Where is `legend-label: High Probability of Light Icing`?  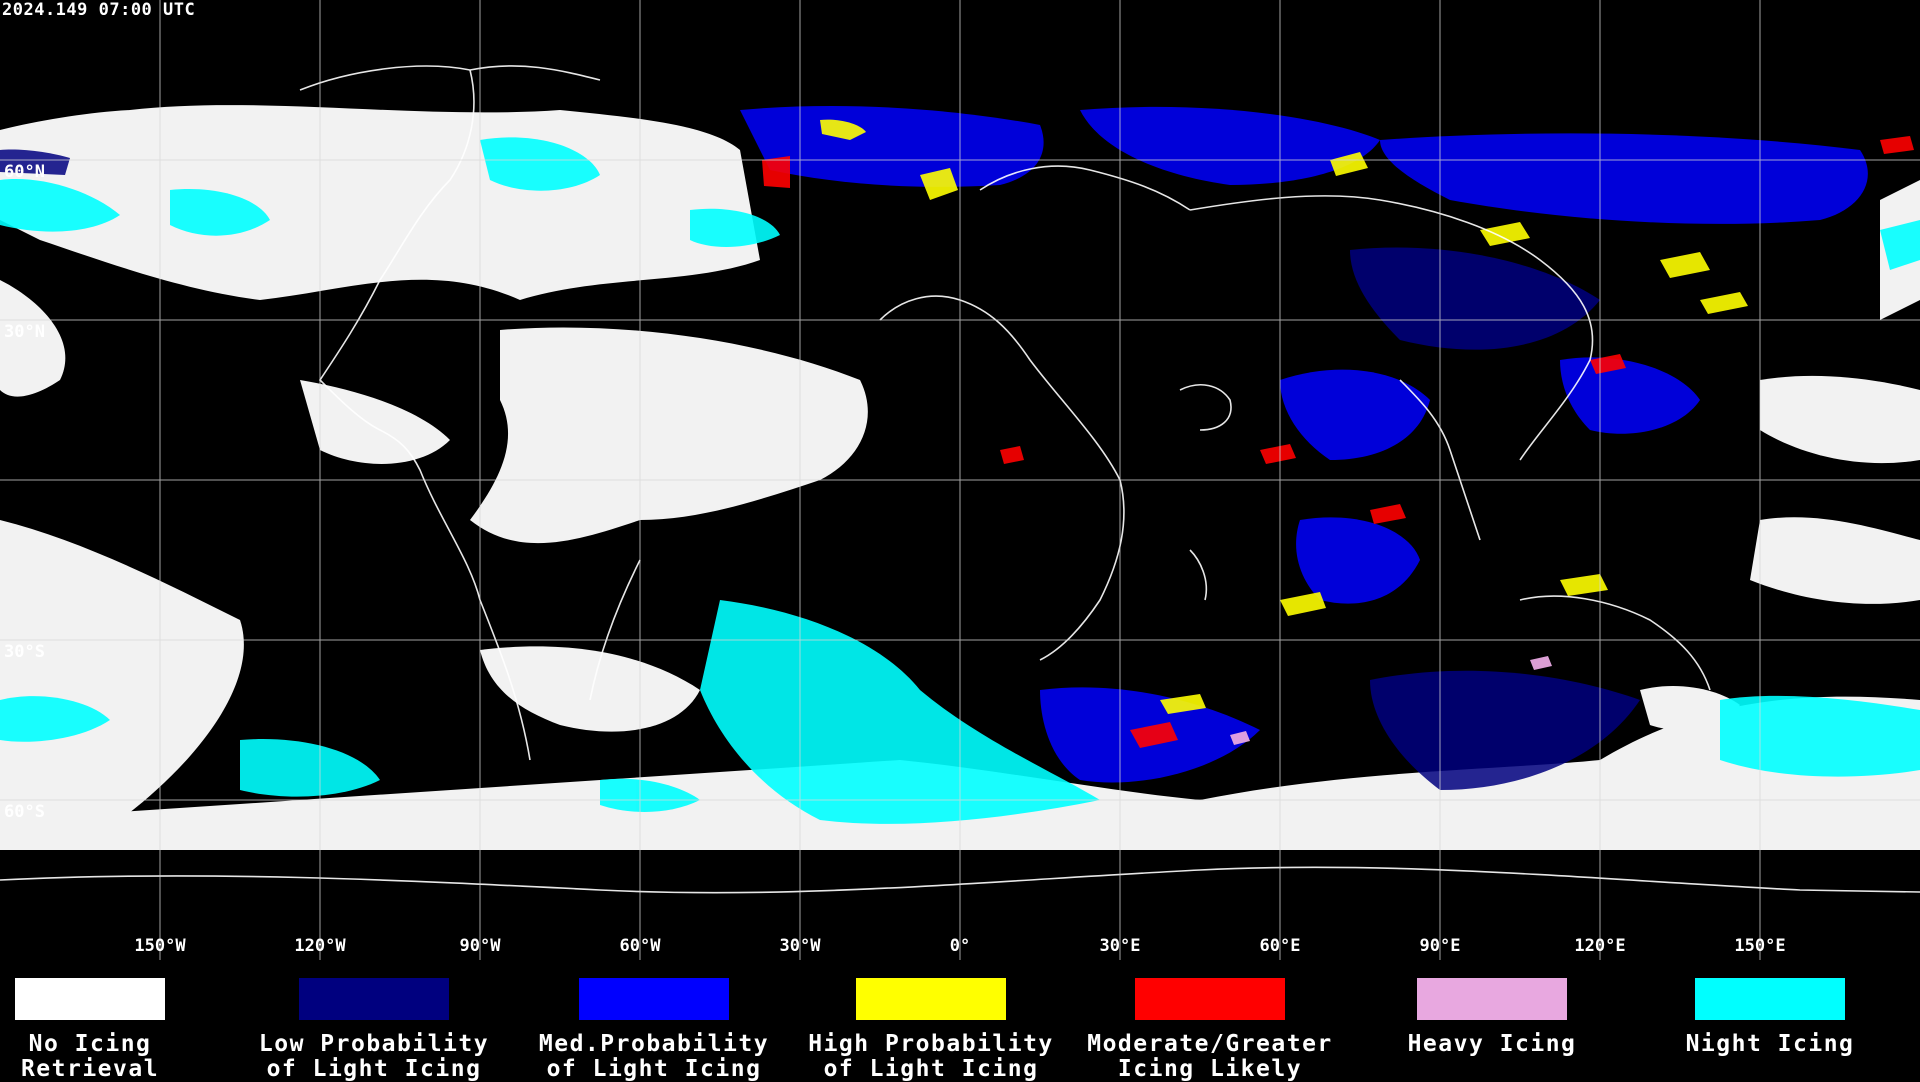 legend-label: High Probability of Light Icing is located at coordinates (931, 1056).